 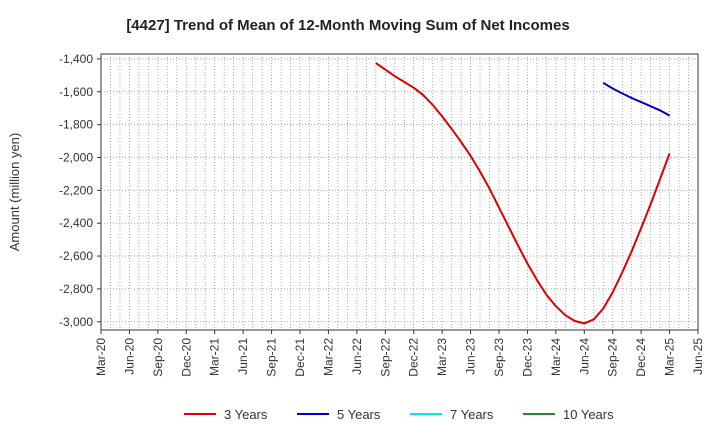 What do you see at coordinates (76, 125) in the screenshot?
I see `y-tick-label: -1,800` at bounding box center [76, 125].